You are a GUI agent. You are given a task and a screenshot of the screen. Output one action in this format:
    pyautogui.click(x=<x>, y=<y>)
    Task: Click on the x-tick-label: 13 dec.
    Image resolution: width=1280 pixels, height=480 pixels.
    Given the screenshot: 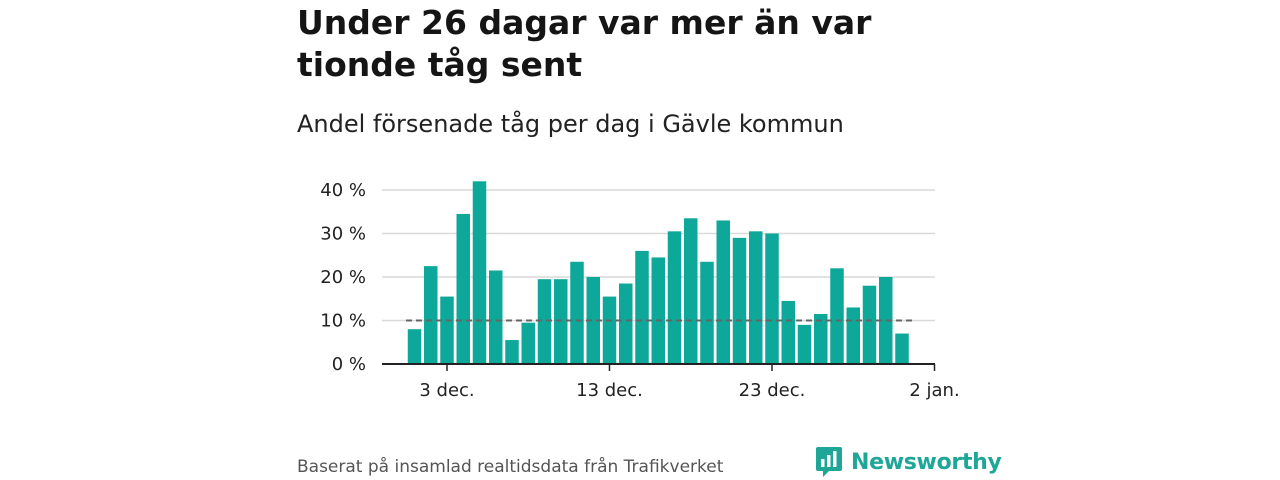 What is the action you would take?
    pyautogui.click(x=609, y=390)
    